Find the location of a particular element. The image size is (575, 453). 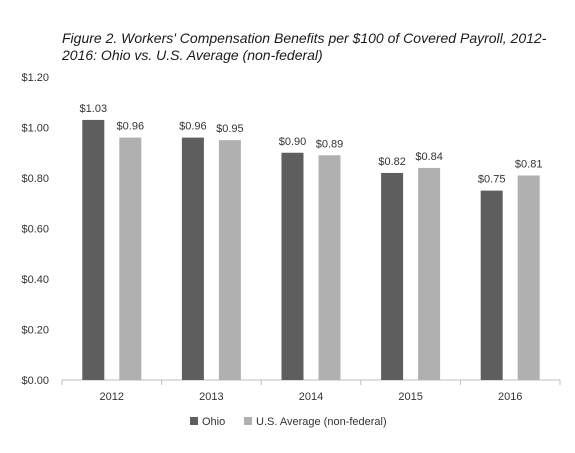

data-label: $0.89 is located at coordinates (330, 144).